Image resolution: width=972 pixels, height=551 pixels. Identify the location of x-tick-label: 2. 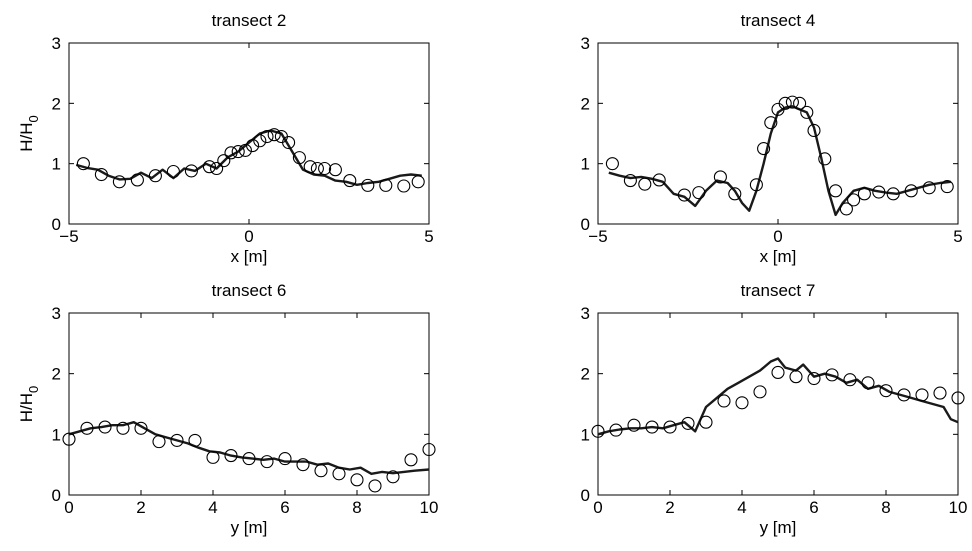
(140, 507).